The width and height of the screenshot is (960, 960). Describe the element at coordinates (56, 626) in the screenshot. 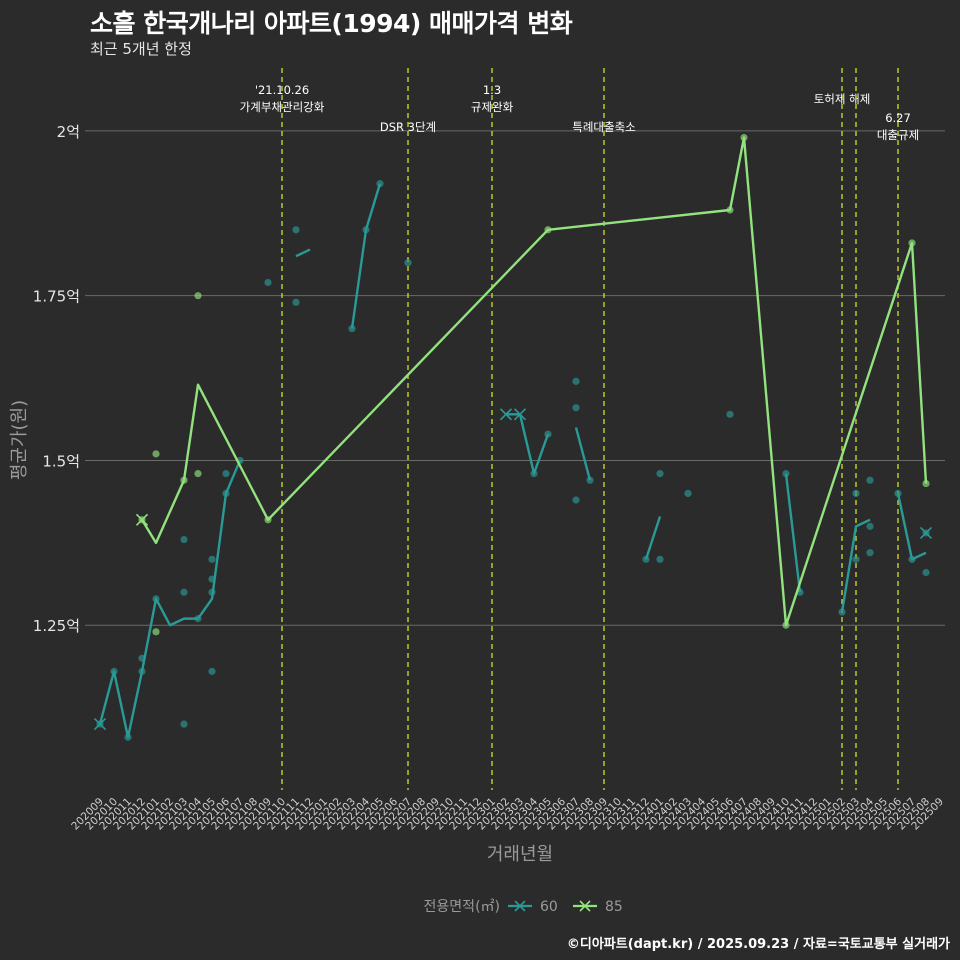

I see `y-tick-label: 1.25억` at that location.